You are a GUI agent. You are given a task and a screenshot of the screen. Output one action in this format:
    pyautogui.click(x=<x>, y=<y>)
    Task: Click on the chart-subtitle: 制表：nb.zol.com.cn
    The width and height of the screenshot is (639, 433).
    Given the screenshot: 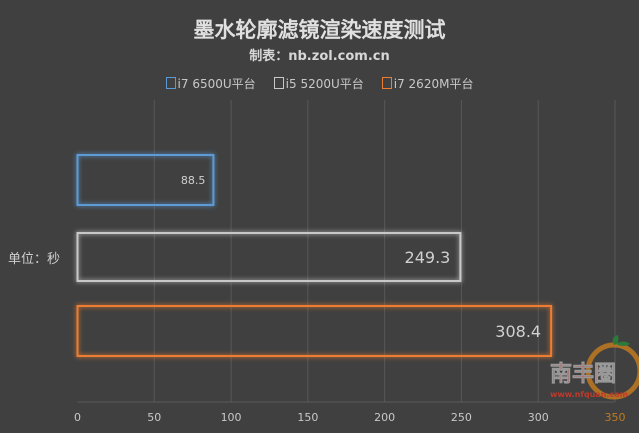 What is the action you would take?
    pyautogui.click(x=319, y=56)
    